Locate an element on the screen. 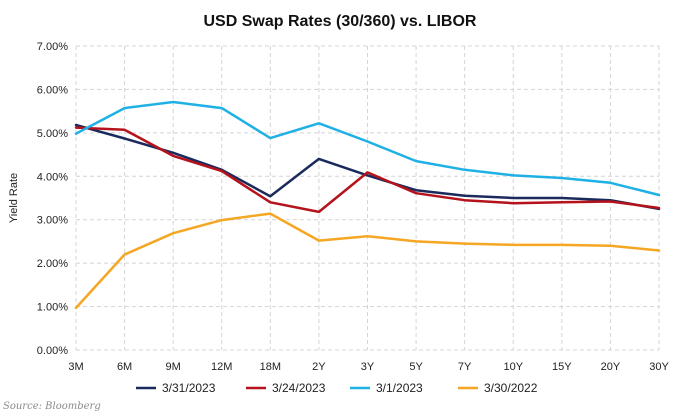 Image resolution: width=681 pixels, height=414 pixels. x-tick-labels: 3M 6M 9M 12M 18M 2Y 3Y 5Y 7Y 10Y 15Y 20Y 30Y is located at coordinates (368, 367).